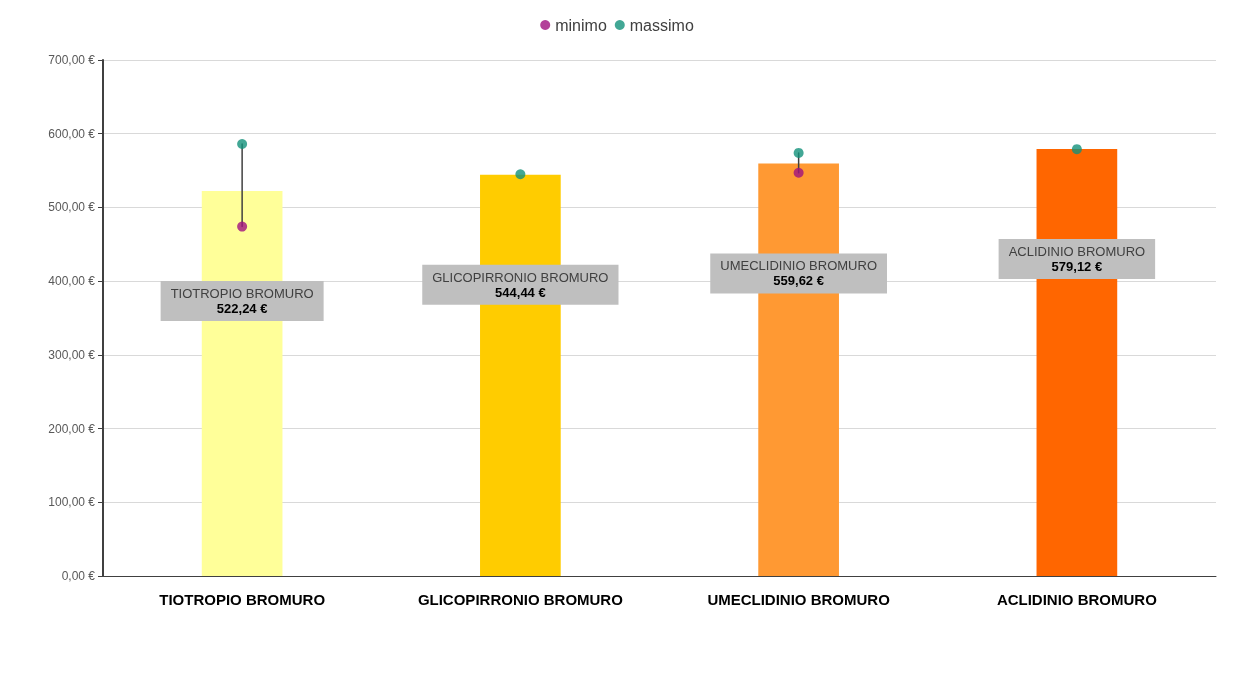 The height and width of the screenshot is (684, 1234). I want to click on y-tick-label: 700,00 €, so click(72, 60).